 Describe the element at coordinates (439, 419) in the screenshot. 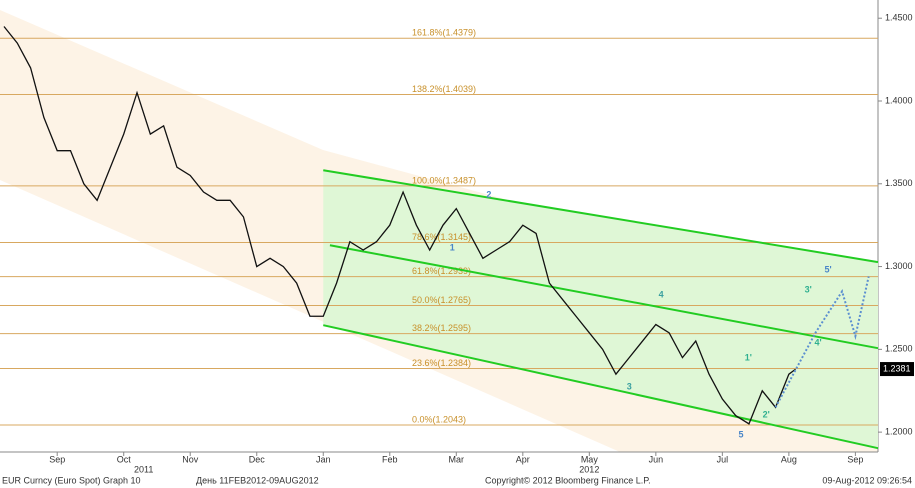

I see `fib-label: 0.0%(1.2043)` at that location.